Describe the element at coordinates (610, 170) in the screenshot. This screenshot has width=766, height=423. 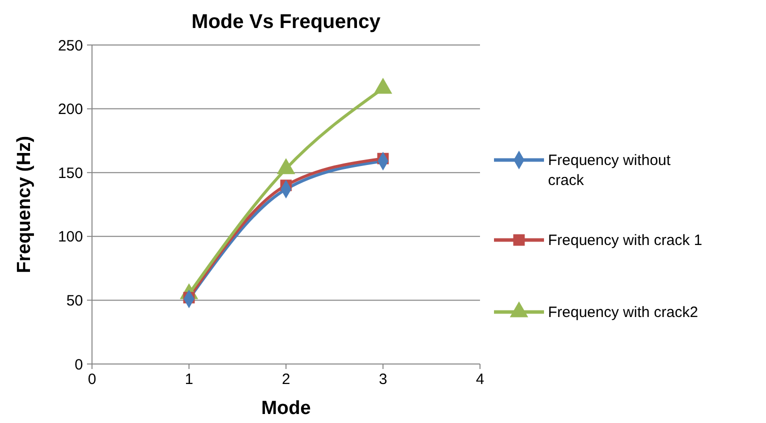
I see `legend-label: Frequency without crack` at that location.